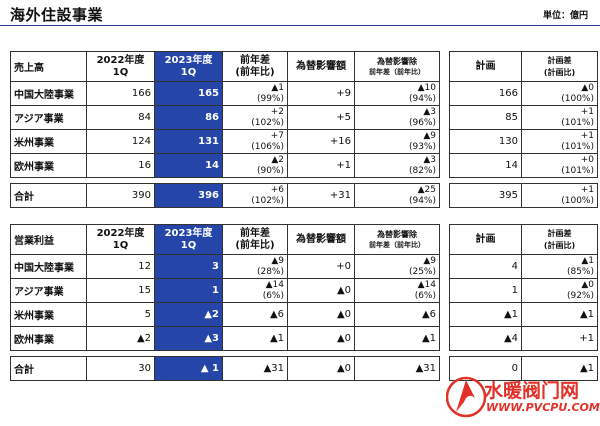 The width and height of the screenshot is (600, 426). What do you see at coordinates (255, 368) in the screenshot?
I see `cell-diff: ▲31` at bounding box center [255, 368].